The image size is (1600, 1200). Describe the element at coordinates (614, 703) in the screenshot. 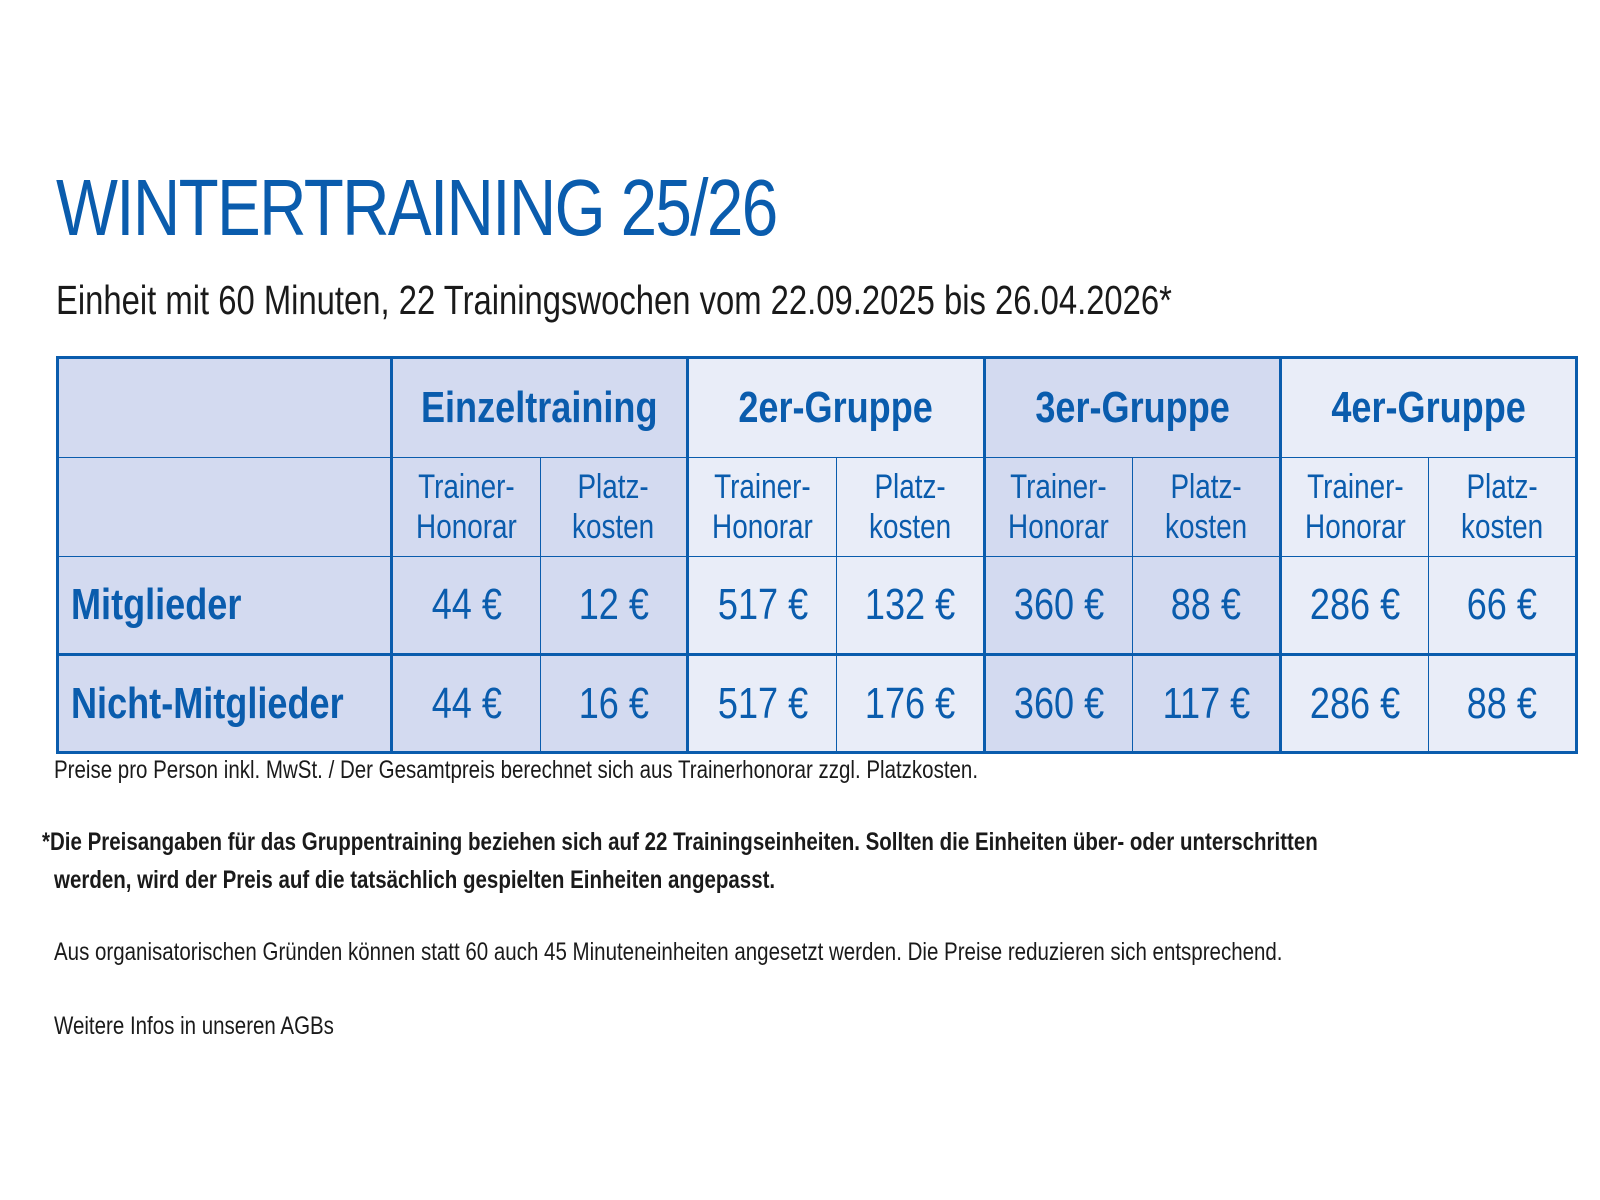

I see `price-cell: 16 €` at that location.